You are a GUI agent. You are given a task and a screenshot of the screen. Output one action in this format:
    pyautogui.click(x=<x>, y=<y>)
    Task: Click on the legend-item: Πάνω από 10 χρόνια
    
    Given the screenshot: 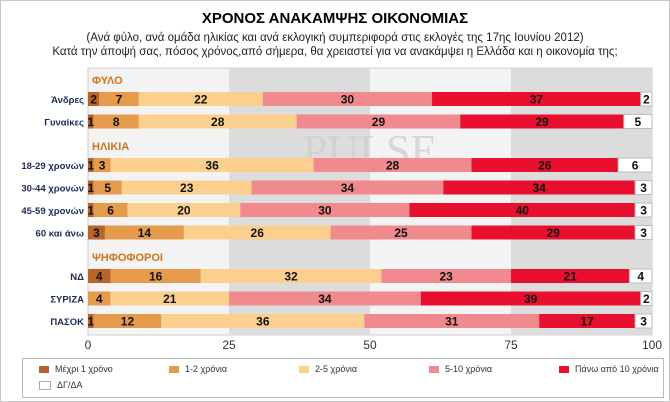 What is the action you would take?
    pyautogui.click(x=609, y=369)
    